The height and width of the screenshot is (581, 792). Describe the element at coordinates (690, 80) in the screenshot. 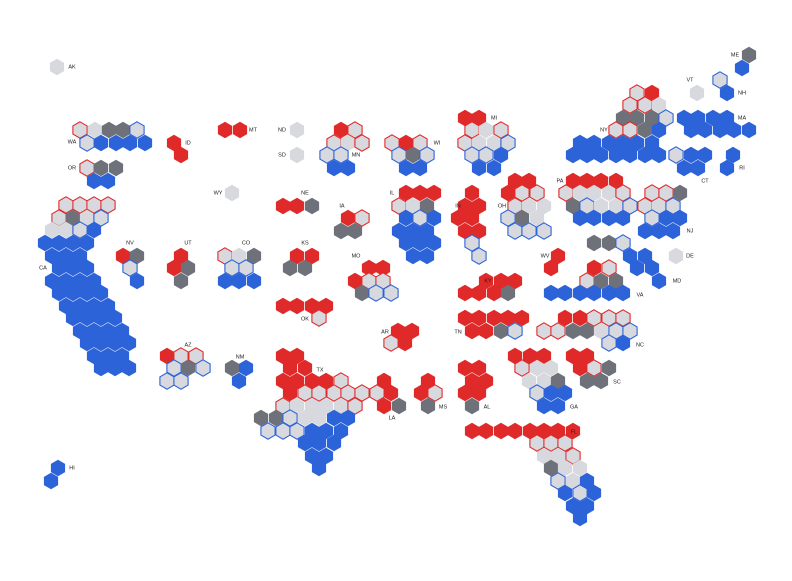

I see `state-label: VT` at that location.